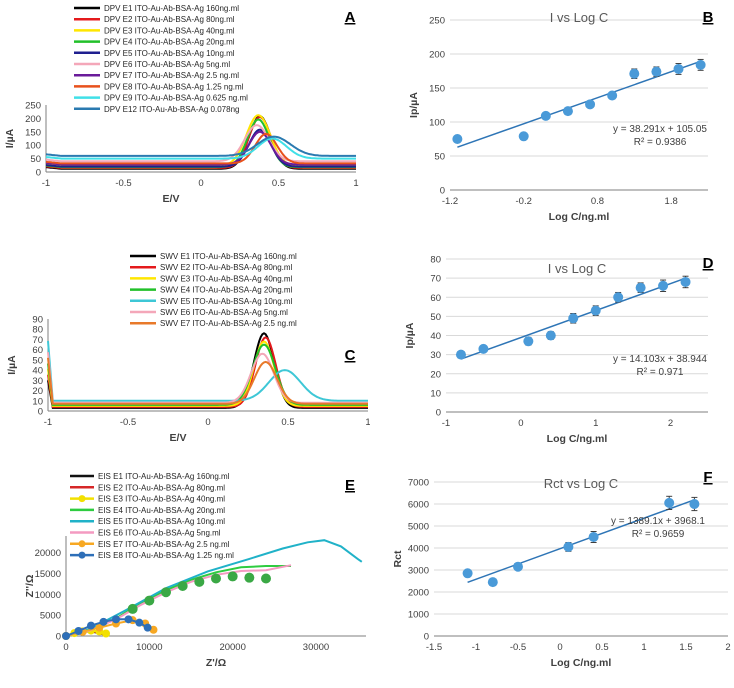  What do you see at coordinates (350, 485) in the screenshot?
I see `chart-e-panel-label: E` at bounding box center [350, 485].